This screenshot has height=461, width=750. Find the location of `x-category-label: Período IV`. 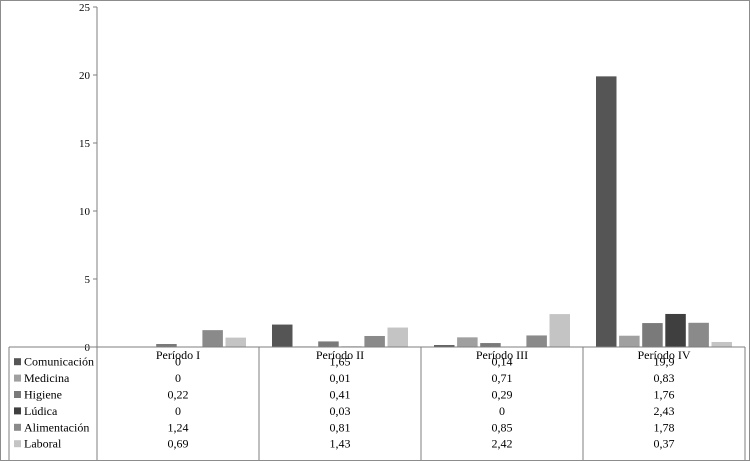

x-category-label: Período IV is located at coordinates (664, 355).